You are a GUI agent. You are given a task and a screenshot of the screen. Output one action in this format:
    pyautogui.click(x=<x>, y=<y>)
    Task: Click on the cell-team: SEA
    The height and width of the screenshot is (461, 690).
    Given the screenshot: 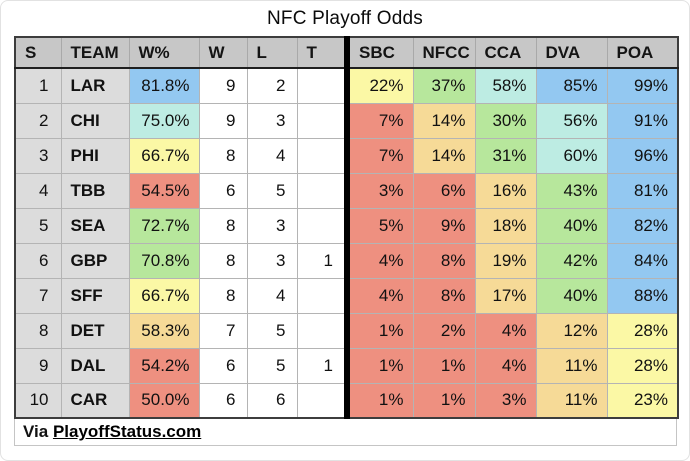 What is the action you would take?
    pyautogui.click(x=95, y=225)
    